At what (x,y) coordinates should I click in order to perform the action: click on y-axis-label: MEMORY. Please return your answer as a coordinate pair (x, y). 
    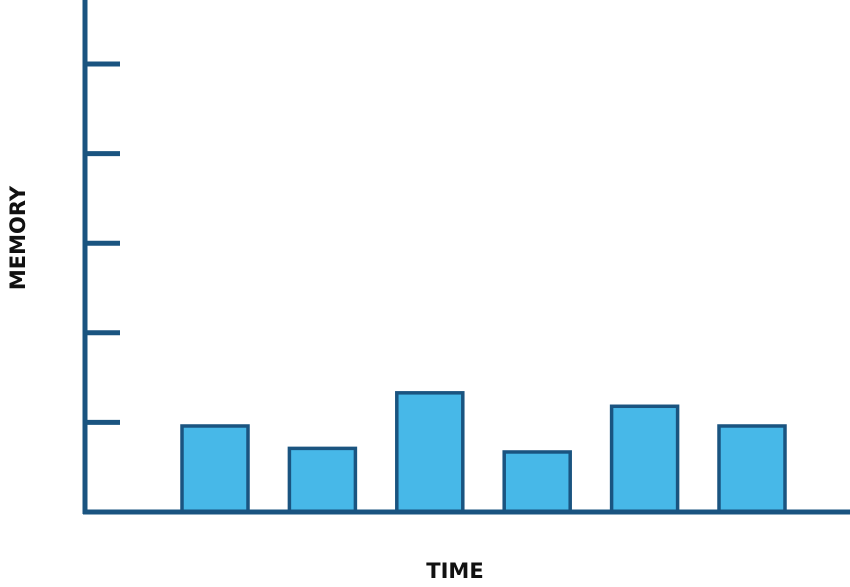
    Looking at the image, I should click on (18, 237).